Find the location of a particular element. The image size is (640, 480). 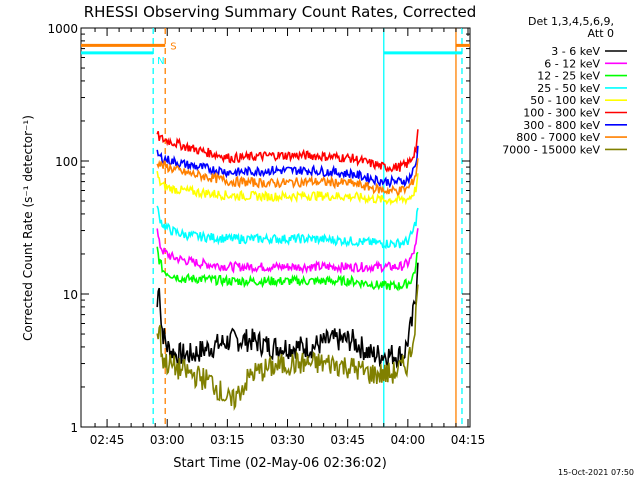

night-label: N is located at coordinates (160, 61).